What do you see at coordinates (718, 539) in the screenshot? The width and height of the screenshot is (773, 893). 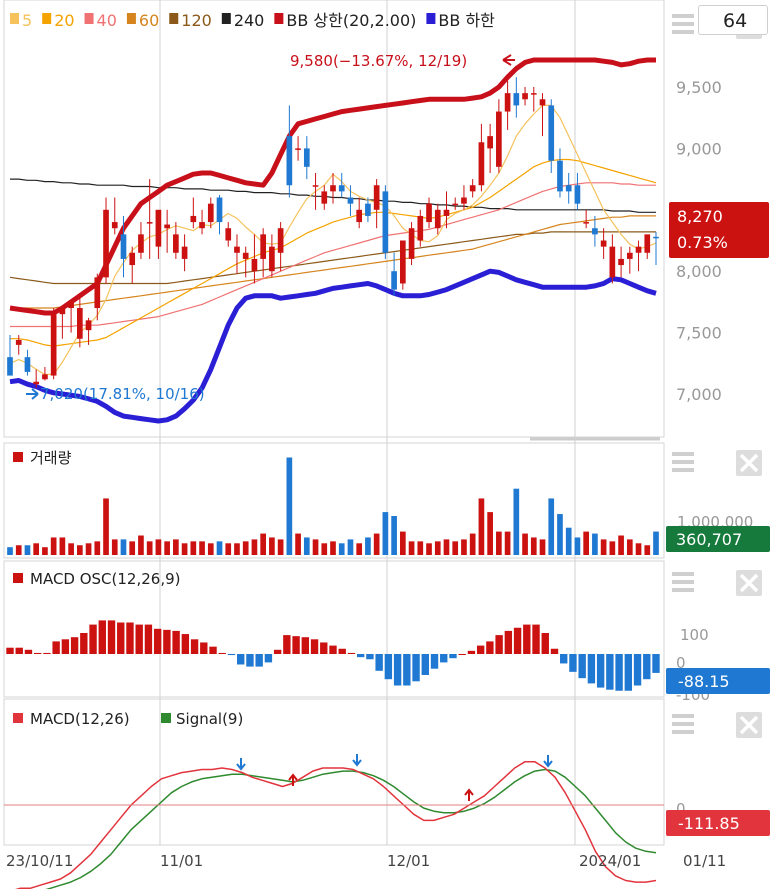 I see `volume-value-badge` at bounding box center [718, 539].